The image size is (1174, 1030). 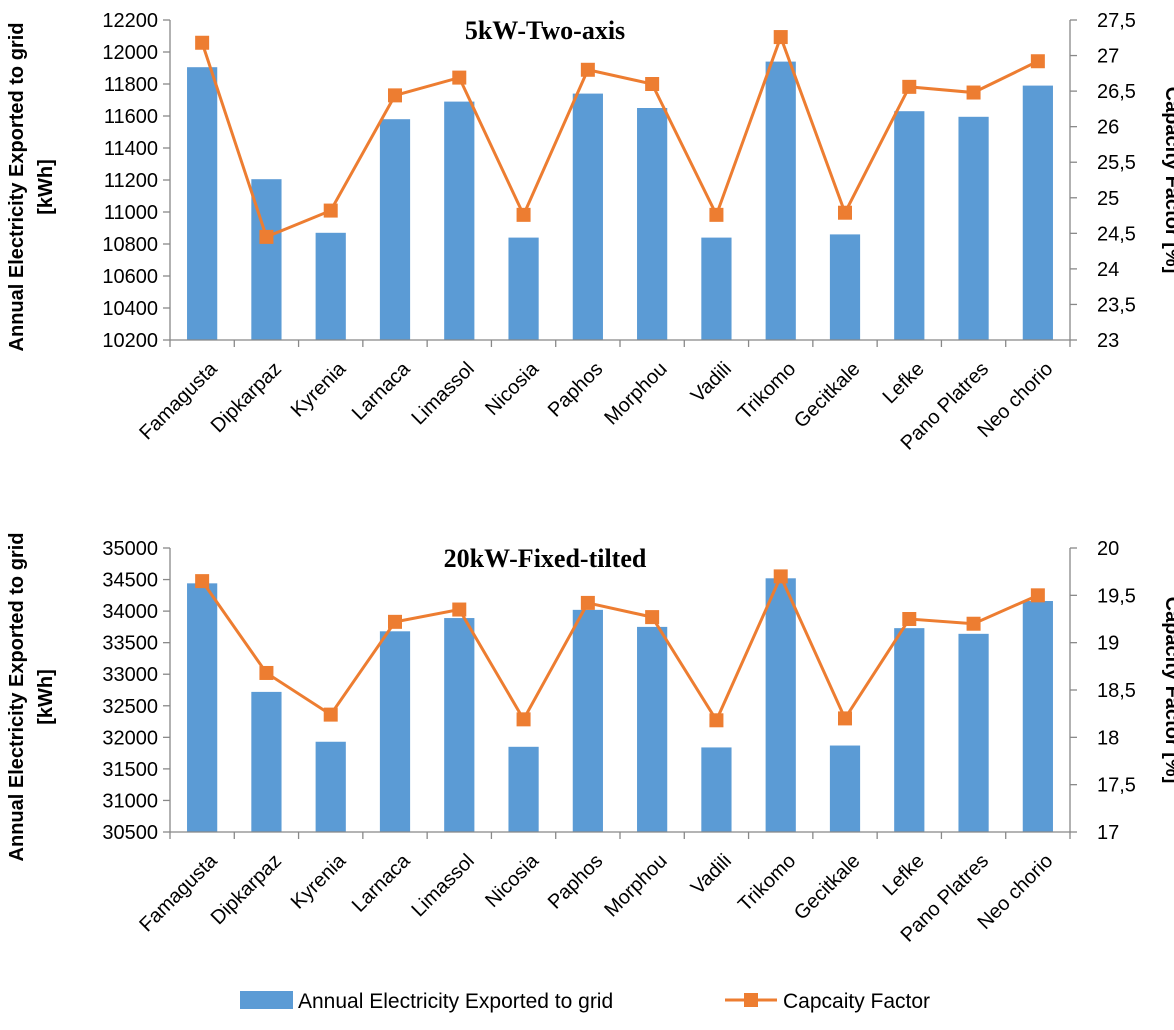 What do you see at coordinates (904, 875) in the screenshot?
I see `x-category-label: Lefke` at bounding box center [904, 875].